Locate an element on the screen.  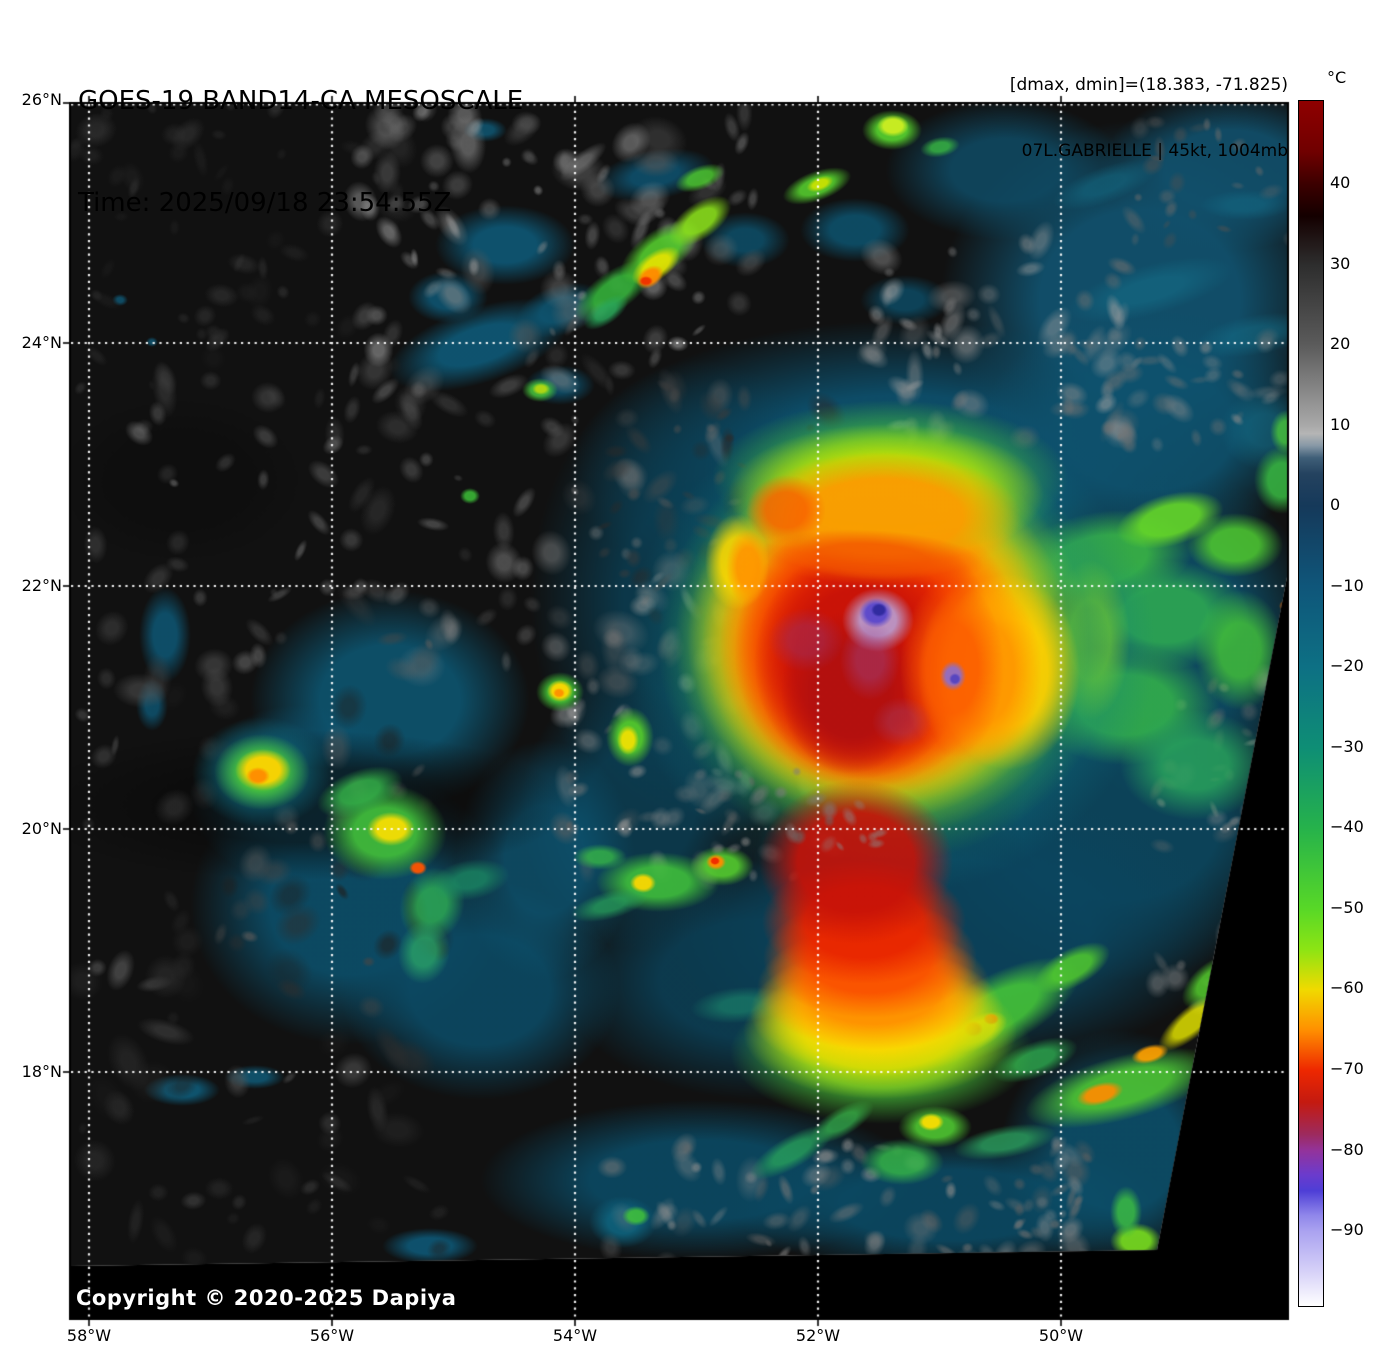
colorbar-tick-label: −10 is located at coordinates (1347, 585).